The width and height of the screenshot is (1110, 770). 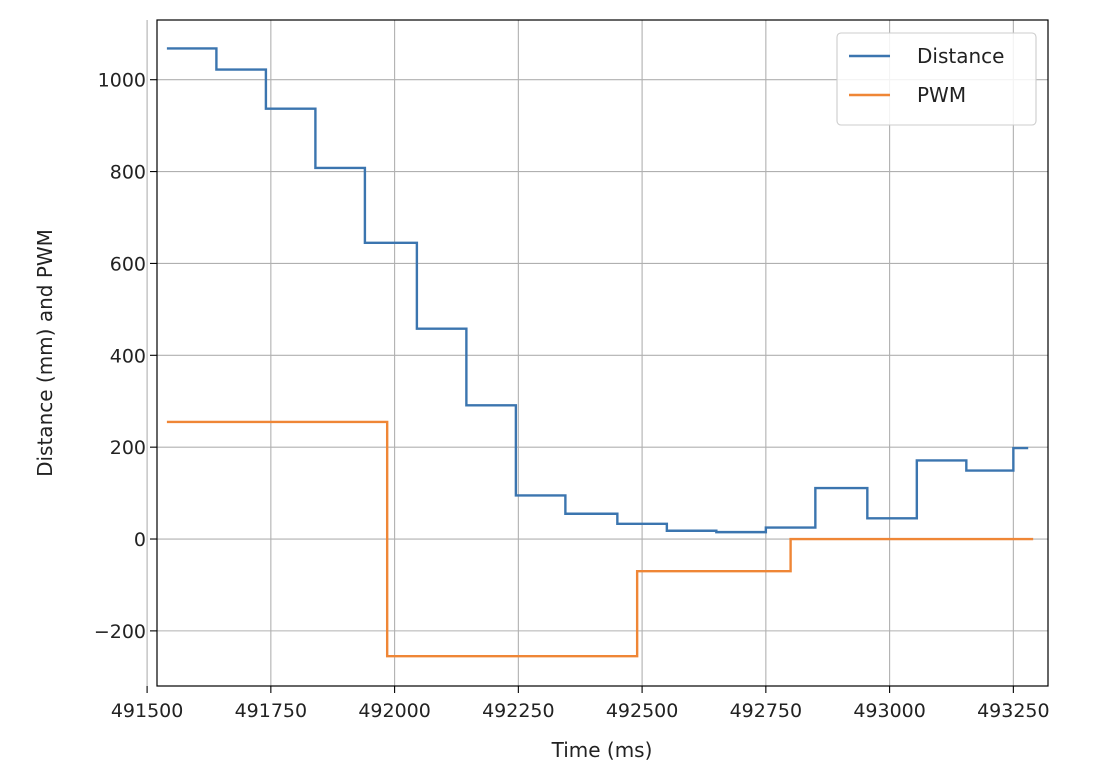 I want to click on y-tick-label: 800, so click(x=128, y=173).